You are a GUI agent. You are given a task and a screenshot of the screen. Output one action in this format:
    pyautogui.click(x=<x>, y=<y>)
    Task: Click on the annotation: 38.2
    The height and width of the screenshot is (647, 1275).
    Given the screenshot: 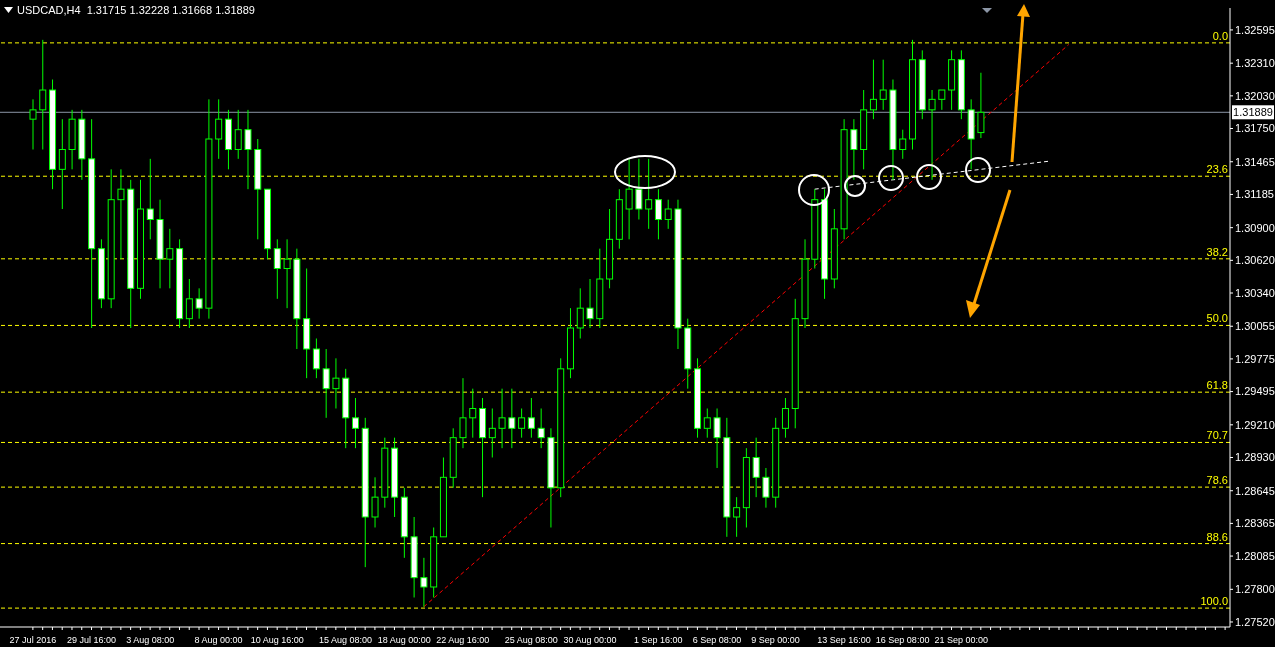 What is the action you would take?
    pyautogui.click(x=1217, y=251)
    